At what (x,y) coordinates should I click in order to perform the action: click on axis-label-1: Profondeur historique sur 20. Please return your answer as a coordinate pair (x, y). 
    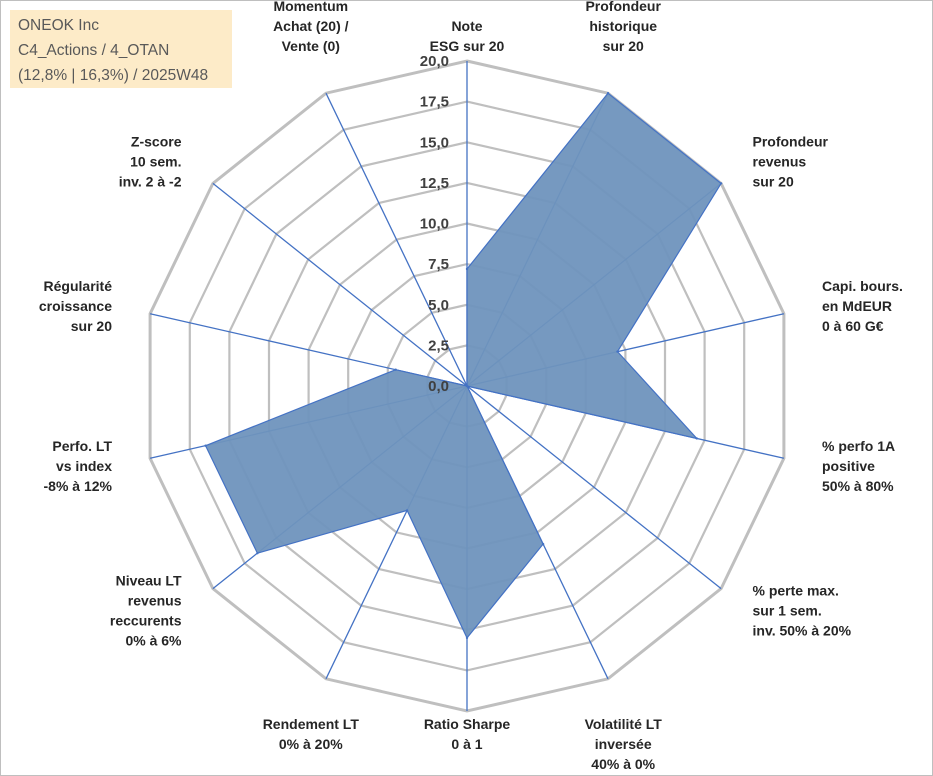
    Looking at the image, I should click on (623, 27).